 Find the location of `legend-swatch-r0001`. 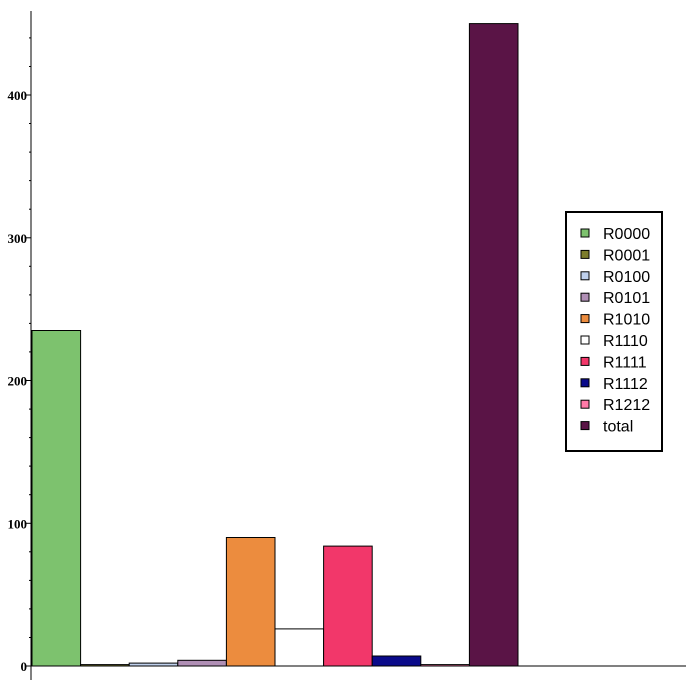

legend-swatch-r0001 is located at coordinates (585, 254).